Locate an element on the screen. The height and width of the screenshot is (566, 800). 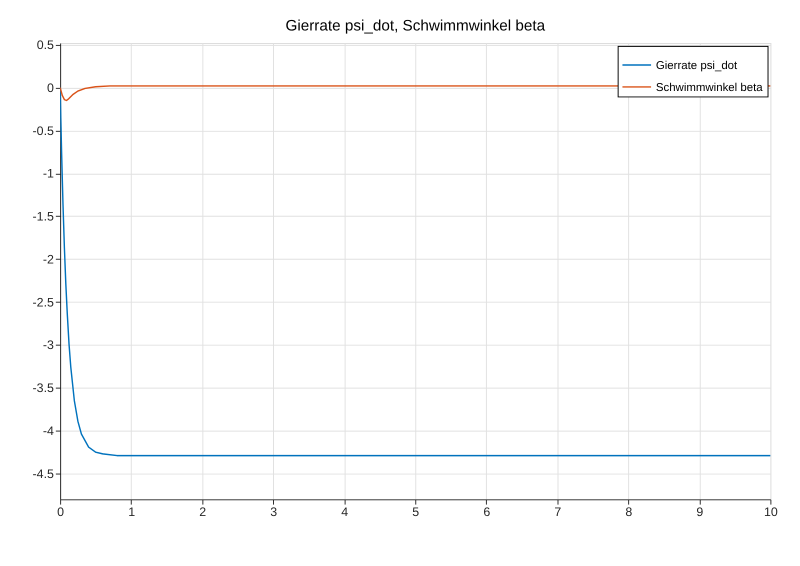
x-tick-label: 9 is located at coordinates (700, 512).